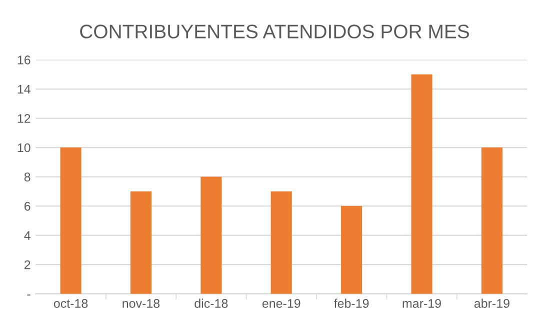 The image size is (549, 332). Describe the element at coordinates (274, 31) in the screenshot. I see `chart-title: CONTRIBUYENTES ATENDIDOS POR MES` at that location.